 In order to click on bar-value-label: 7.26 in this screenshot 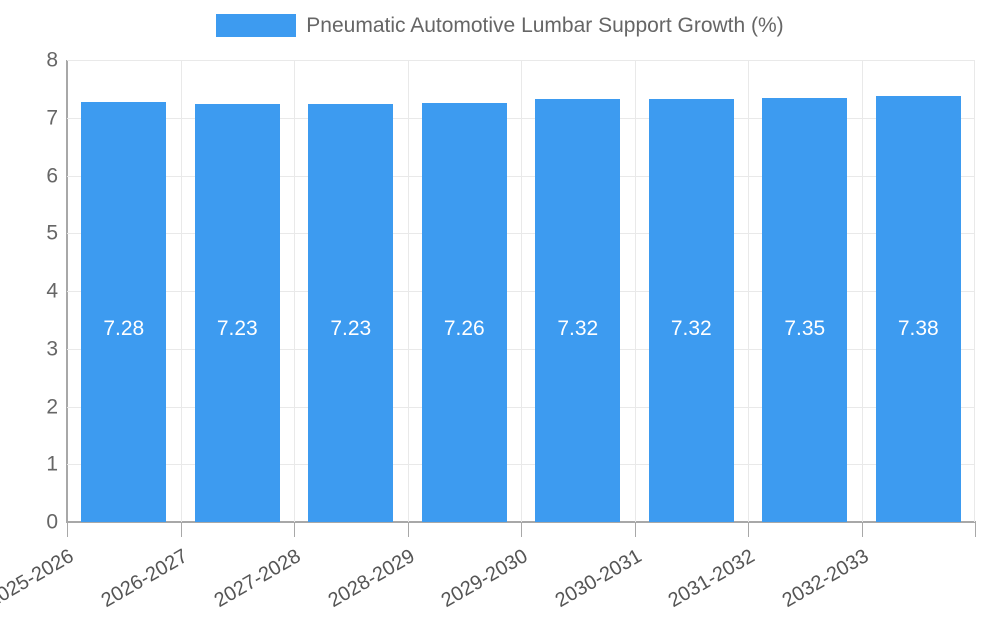, I will do `click(464, 328)`.